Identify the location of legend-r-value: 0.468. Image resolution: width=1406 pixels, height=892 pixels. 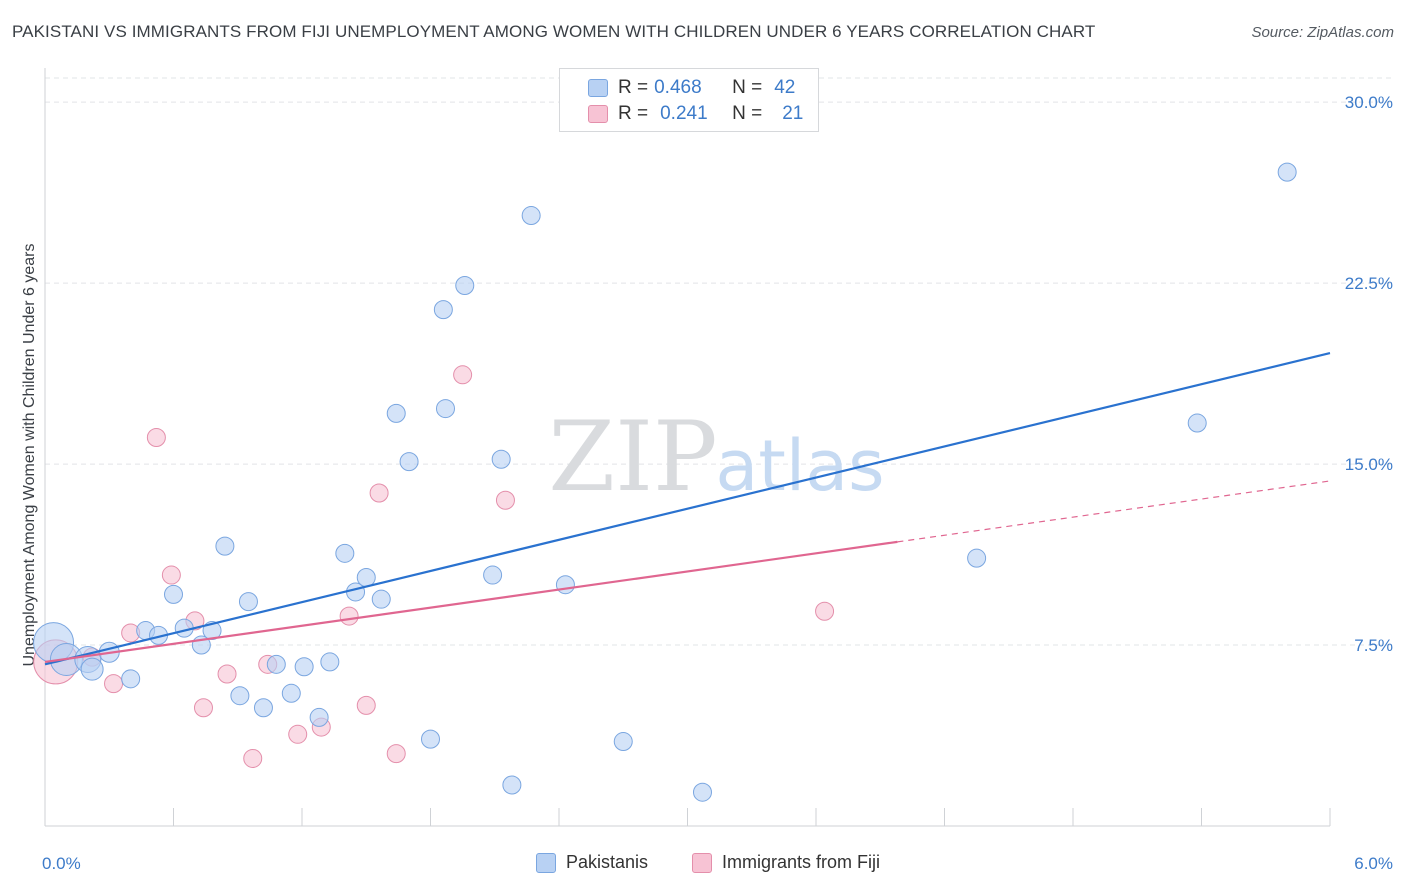
(678, 87).